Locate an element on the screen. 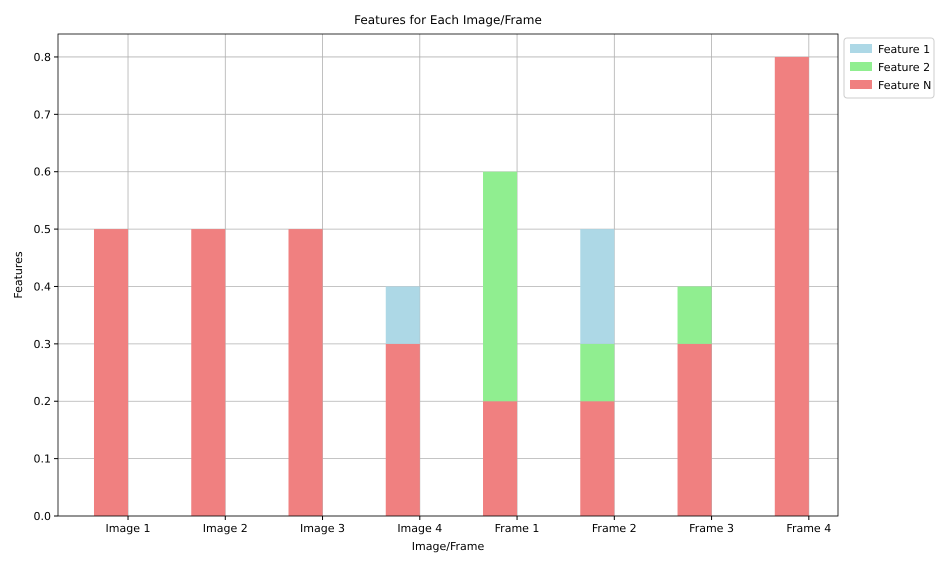  y-tick-label: 0.3 is located at coordinates (42, 344).